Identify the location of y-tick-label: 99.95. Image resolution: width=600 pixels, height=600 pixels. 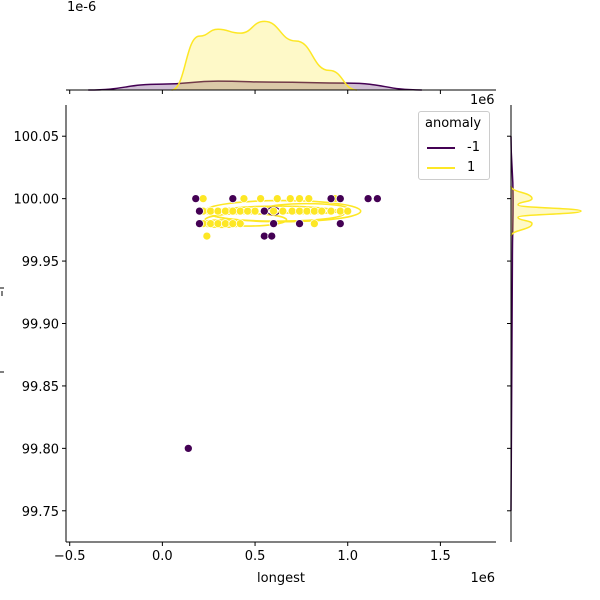
(40, 262).